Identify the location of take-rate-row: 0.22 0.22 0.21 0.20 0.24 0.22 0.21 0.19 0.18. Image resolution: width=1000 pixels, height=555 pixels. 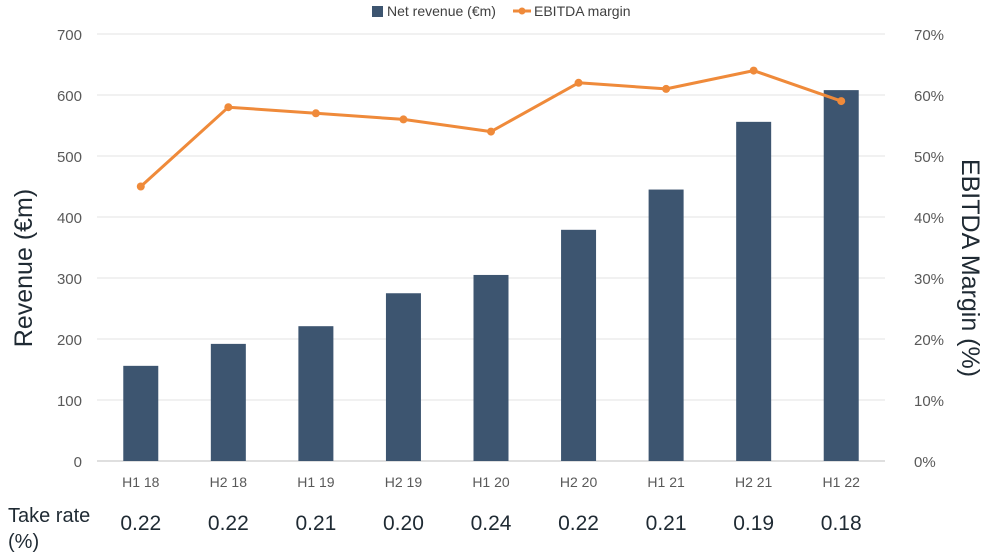
(500, 527).